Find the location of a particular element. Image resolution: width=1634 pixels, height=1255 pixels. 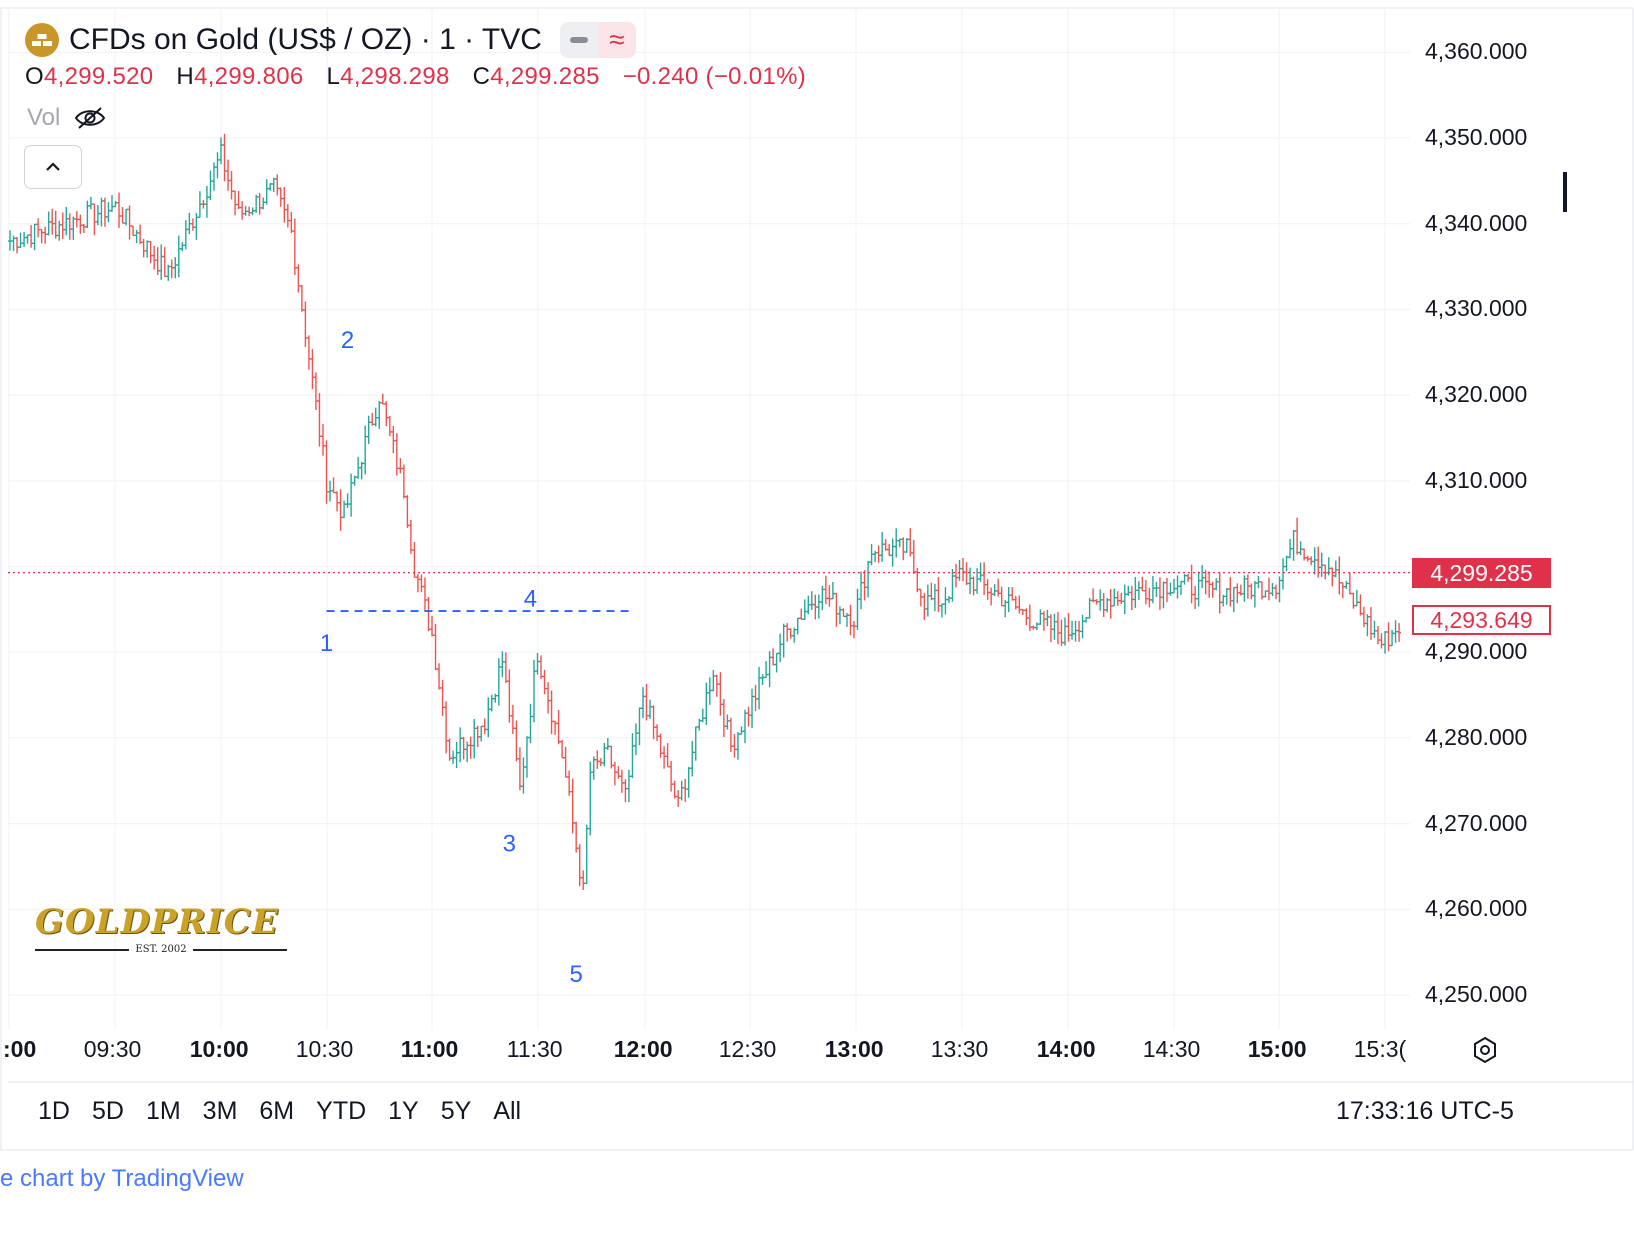

time-tick-label: 10:00 is located at coordinates (219, 1049).